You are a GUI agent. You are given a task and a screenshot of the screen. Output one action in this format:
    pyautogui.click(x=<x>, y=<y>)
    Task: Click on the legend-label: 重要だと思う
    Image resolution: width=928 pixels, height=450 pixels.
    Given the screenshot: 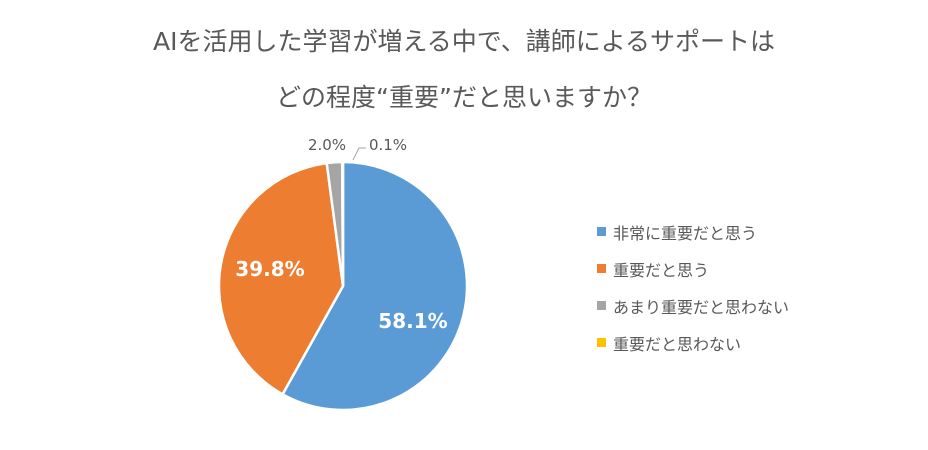 What is the action you would take?
    pyautogui.click(x=661, y=270)
    